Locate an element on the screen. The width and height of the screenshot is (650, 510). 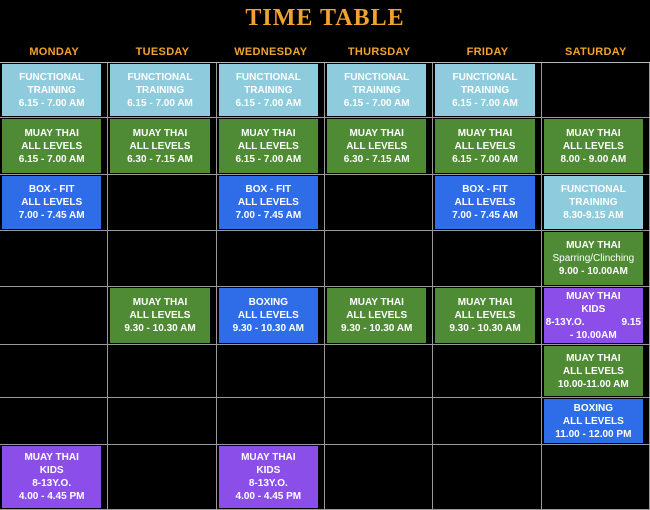
cell-thursday-row8 is located at coordinates (379, 477).